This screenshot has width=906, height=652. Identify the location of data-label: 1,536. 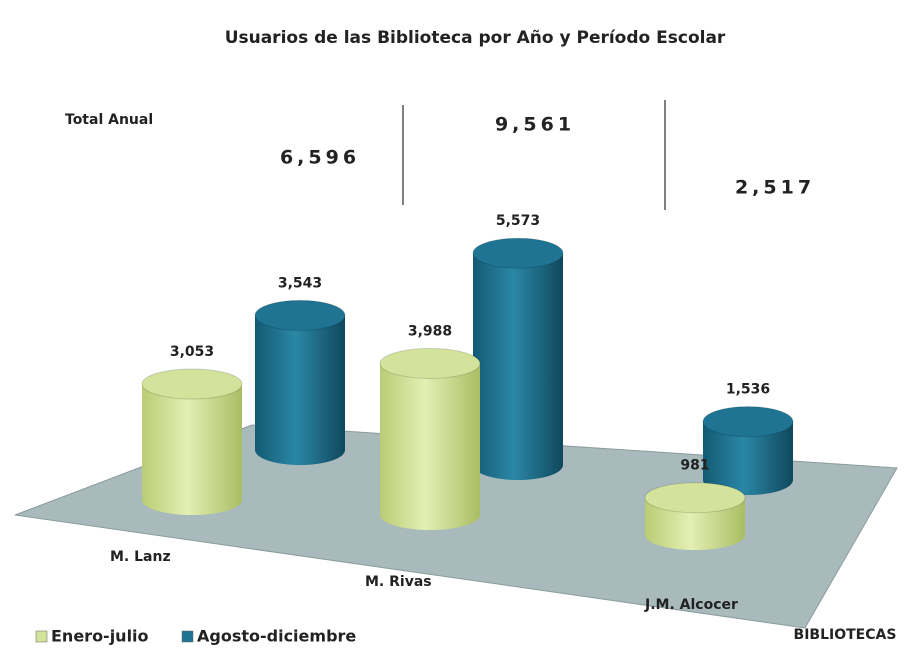
(748, 390).